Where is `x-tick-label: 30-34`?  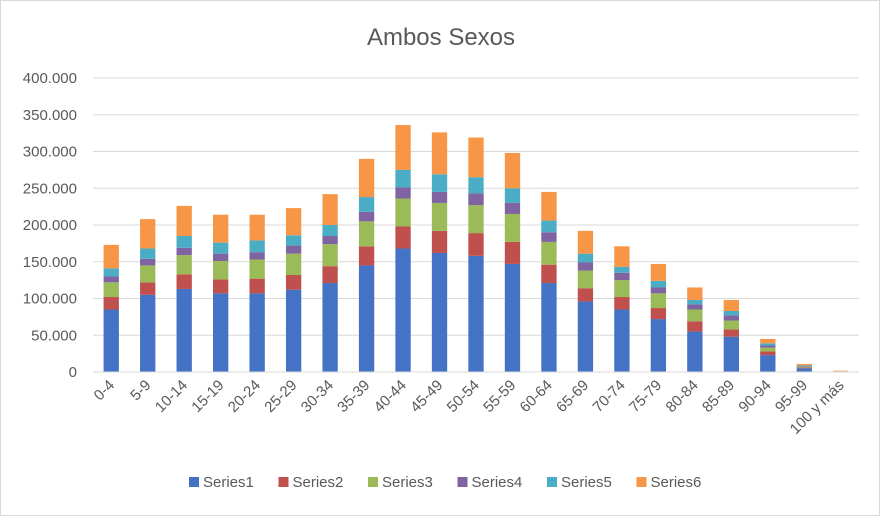 x-tick-label: 30-34 is located at coordinates (317, 396).